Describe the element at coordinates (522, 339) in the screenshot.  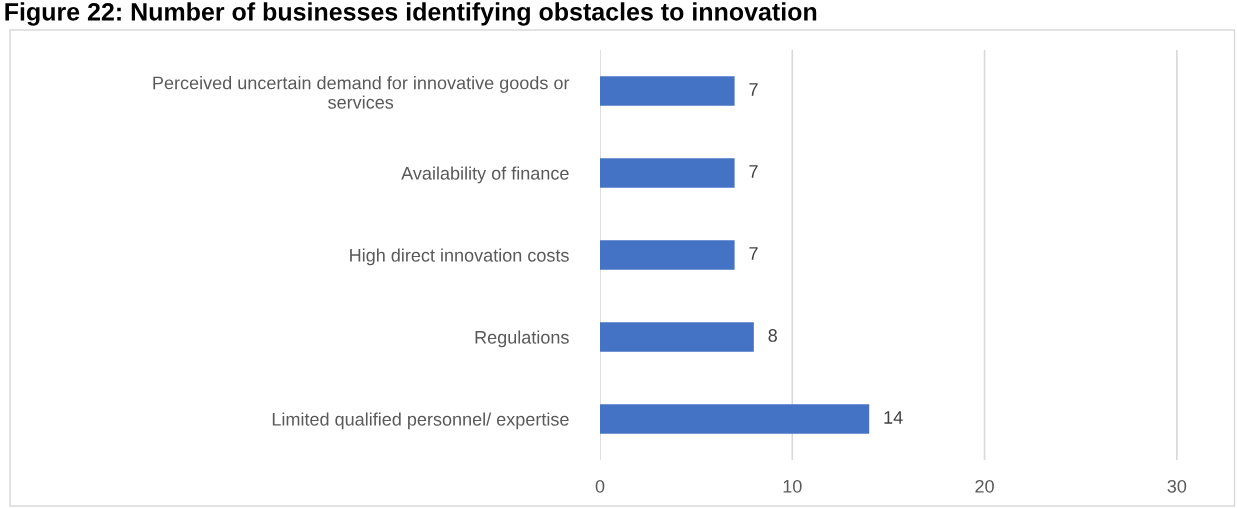
I see `y-tick-label: Regulations` at that location.